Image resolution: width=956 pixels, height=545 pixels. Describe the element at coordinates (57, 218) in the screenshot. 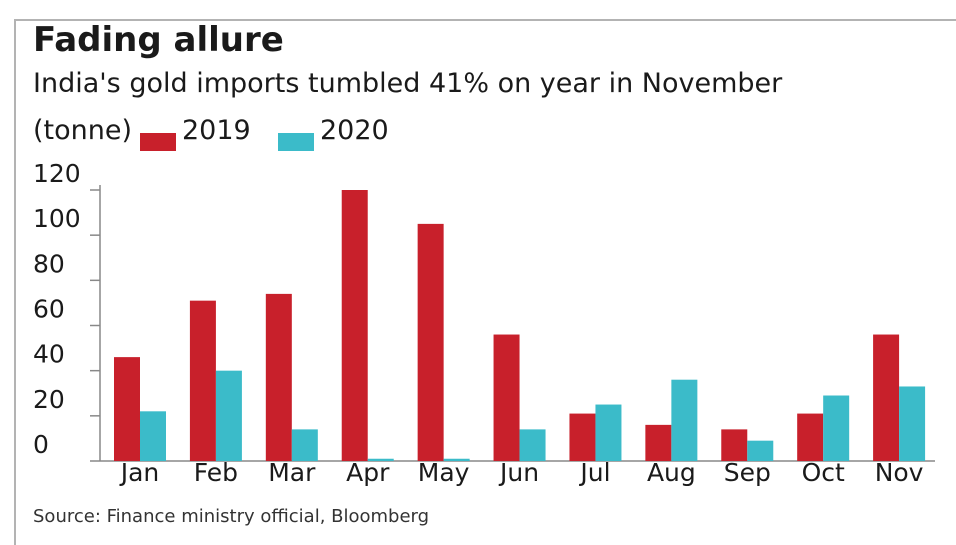

I see `y-tick-label: 100` at that location.